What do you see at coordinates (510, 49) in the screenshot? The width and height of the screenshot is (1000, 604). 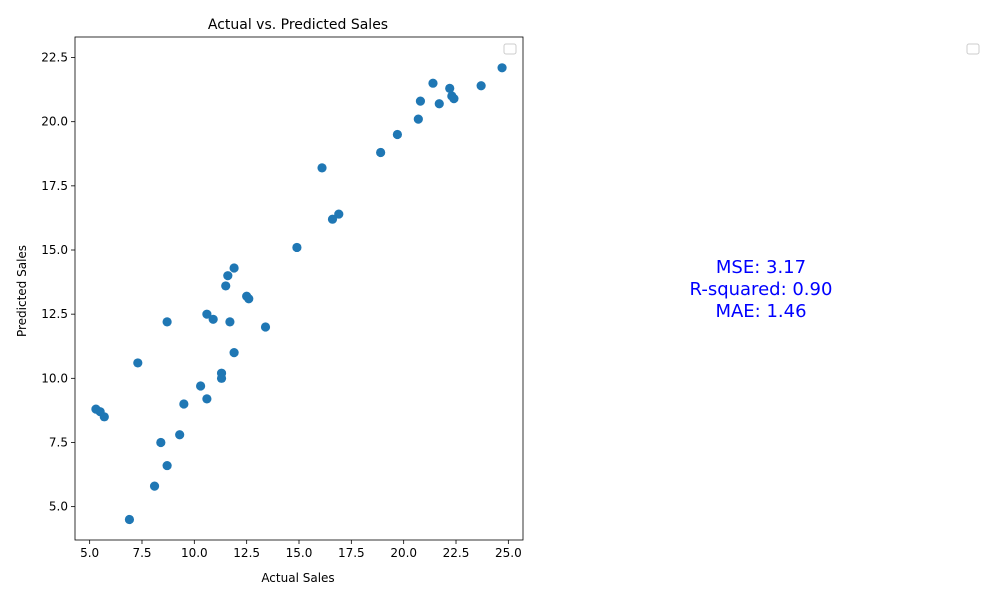 I see `legend-box` at bounding box center [510, 49].